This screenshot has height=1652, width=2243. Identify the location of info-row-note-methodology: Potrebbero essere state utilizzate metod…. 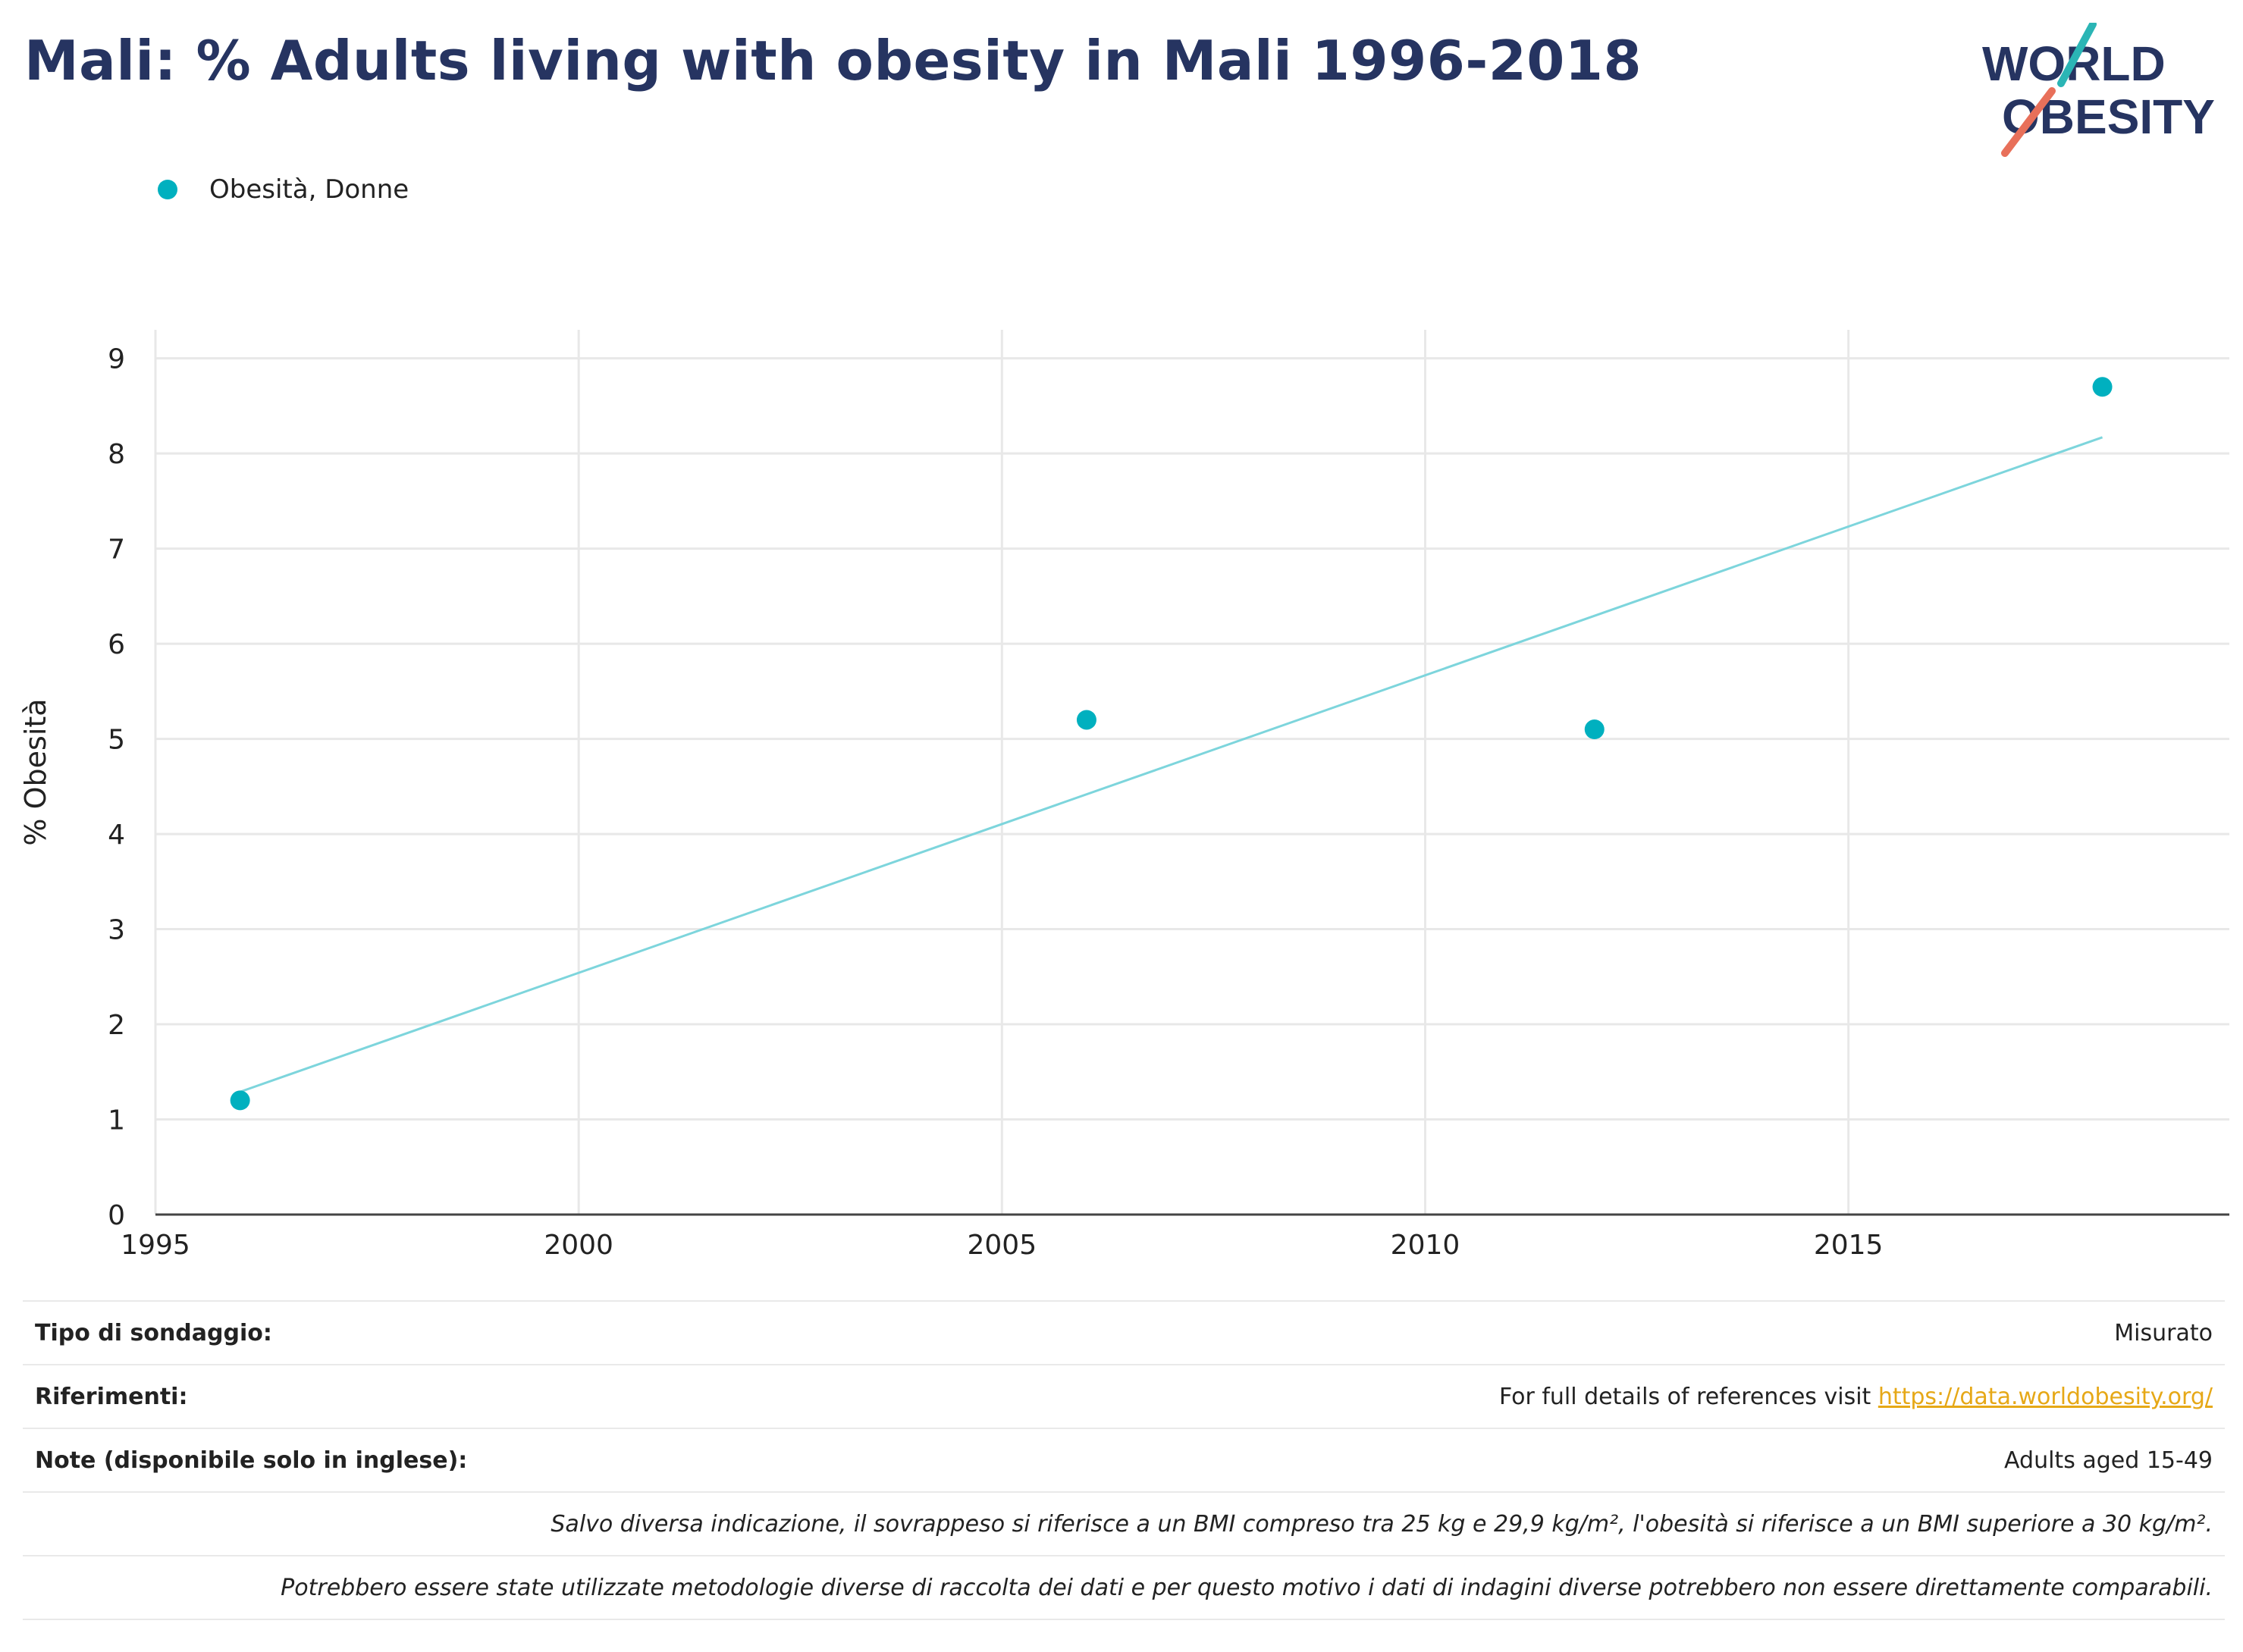
(1124, 1588).